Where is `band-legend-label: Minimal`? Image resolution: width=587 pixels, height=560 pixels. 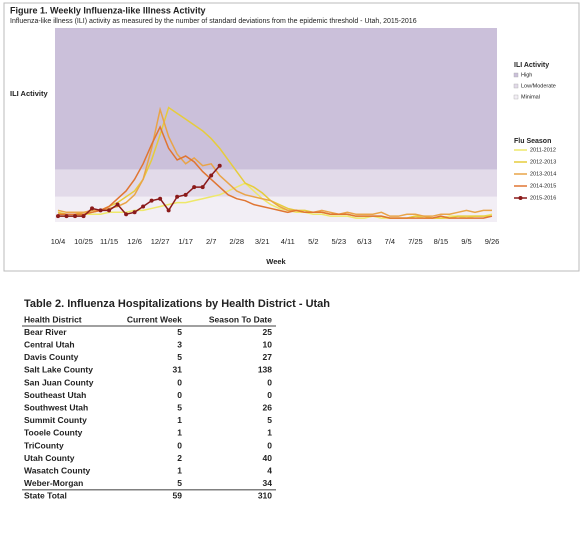 band-legend-label: Minimal is located at coordinates (530, 97).